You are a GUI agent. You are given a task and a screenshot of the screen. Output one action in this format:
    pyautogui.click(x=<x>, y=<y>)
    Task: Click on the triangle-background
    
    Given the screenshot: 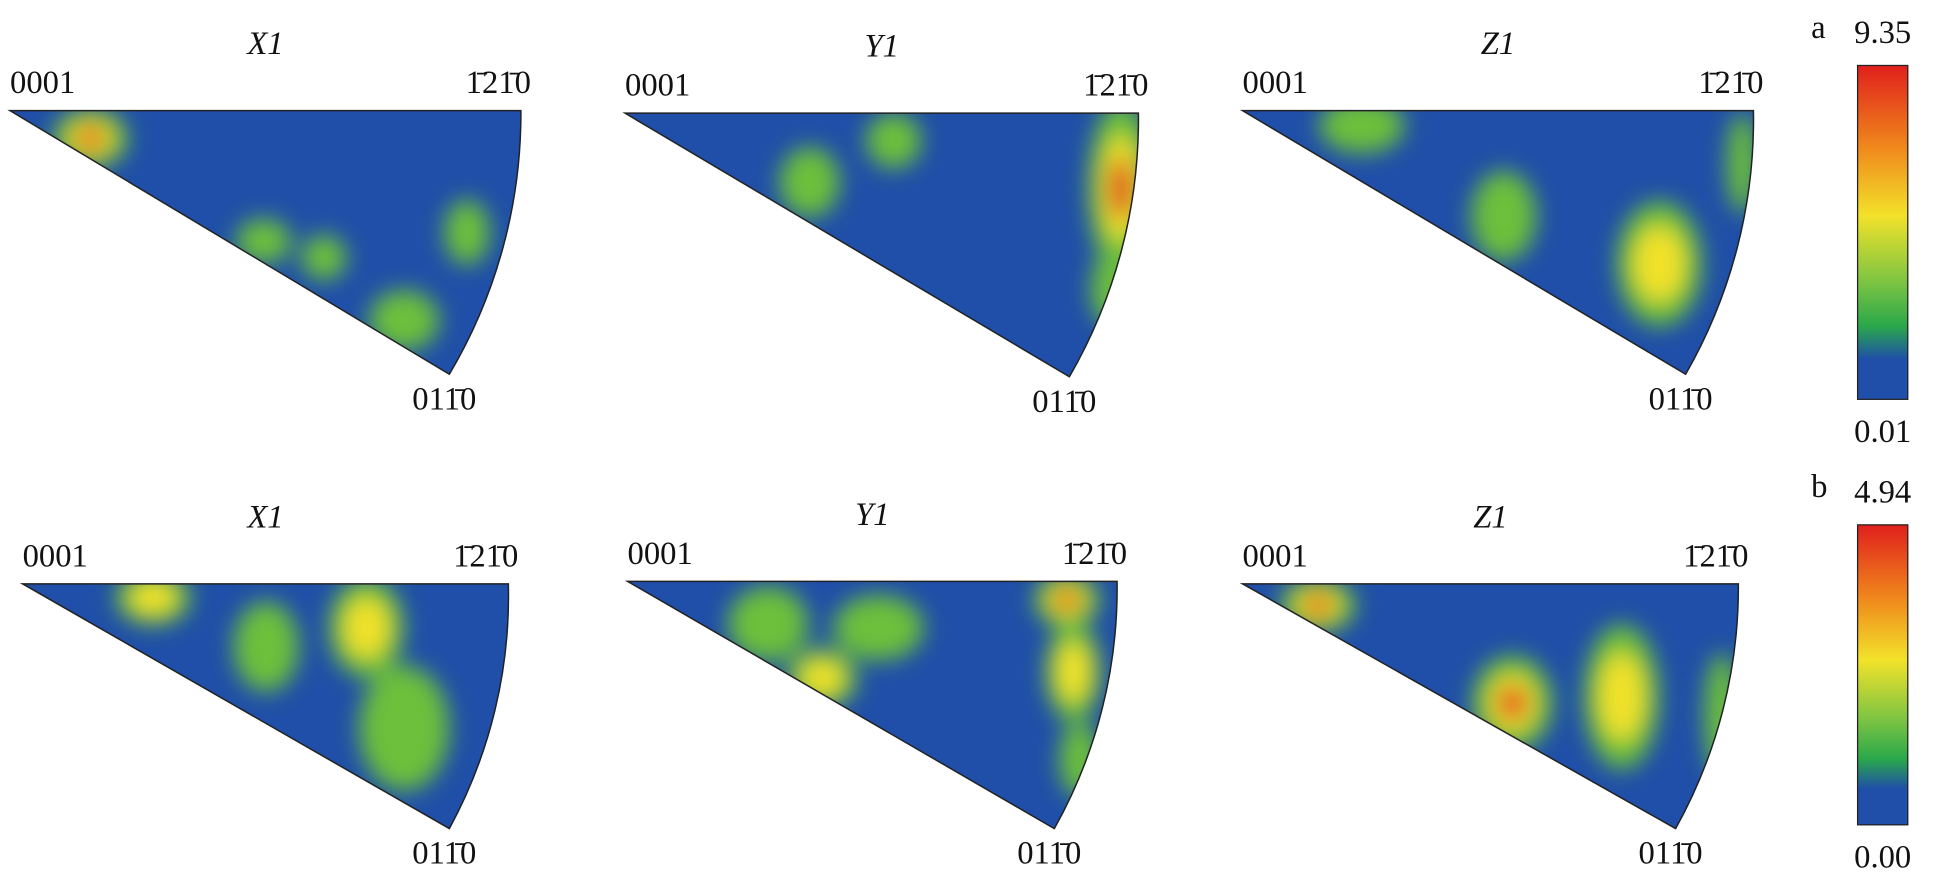 What is the action you would take?
    pyautogui.click(x=882, y=245)
    